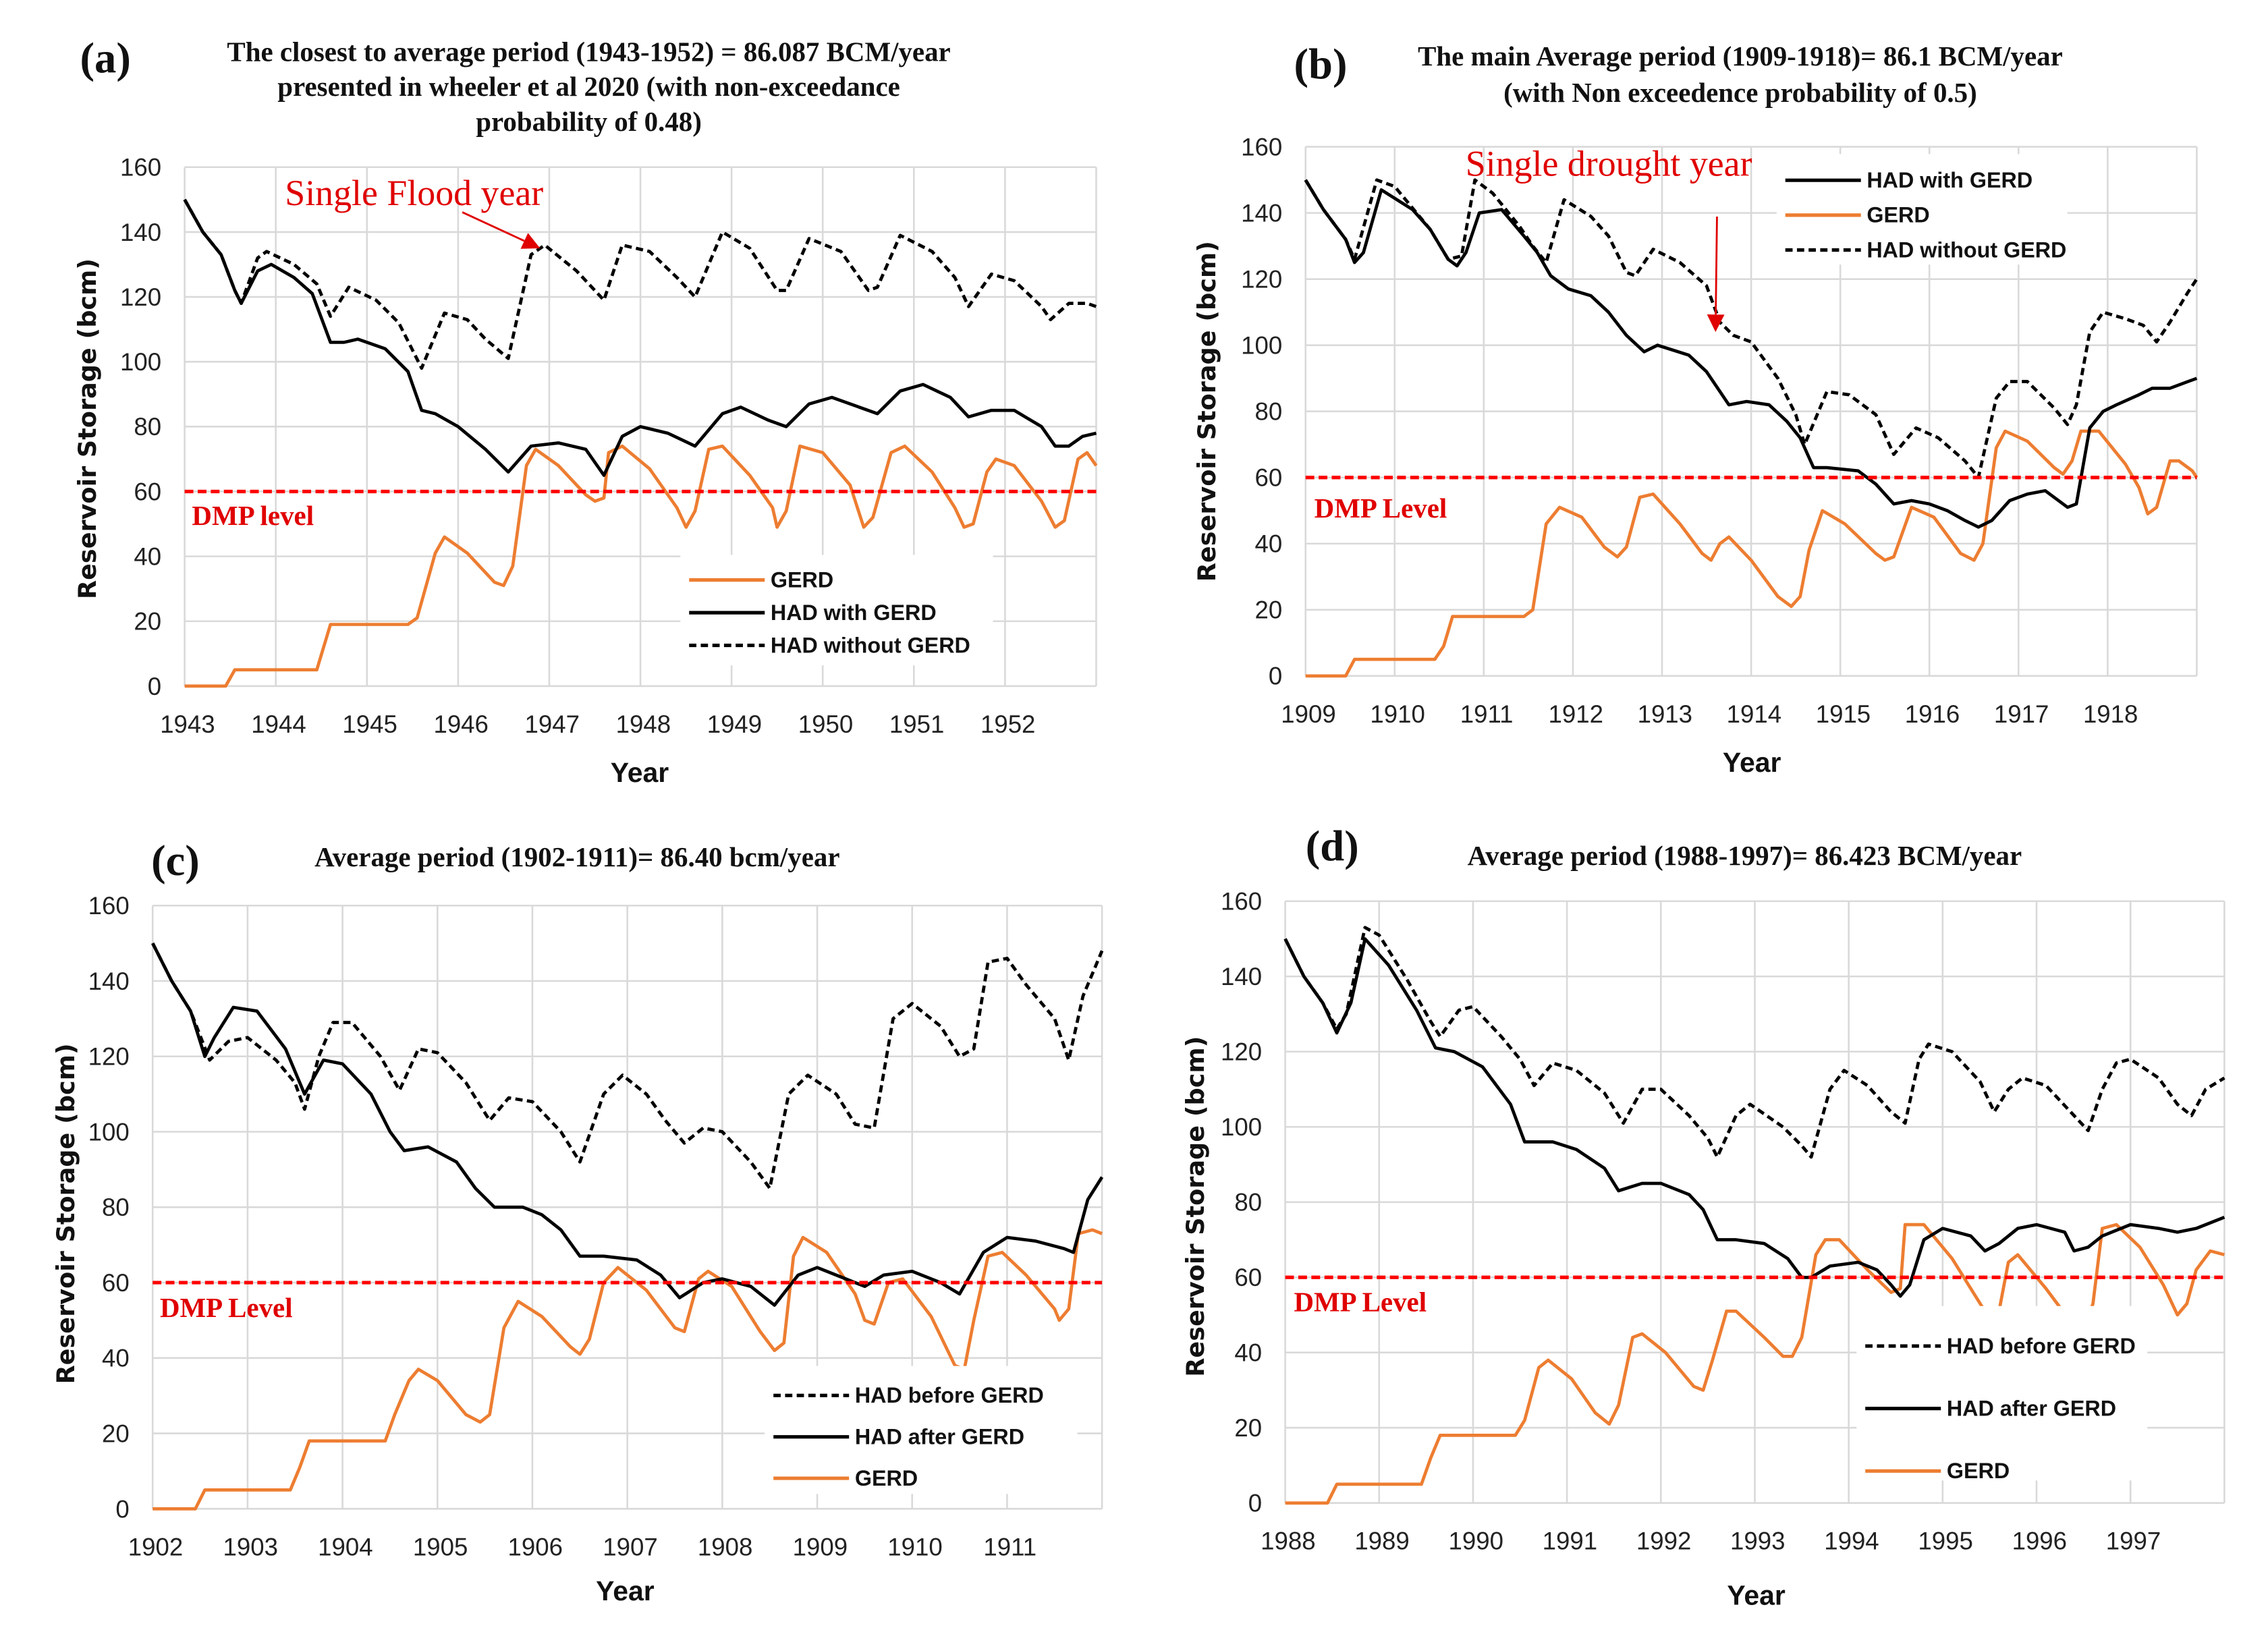  I want to click on legend: GERD HAD with GERD HAD without GERD, so click(836, 610).